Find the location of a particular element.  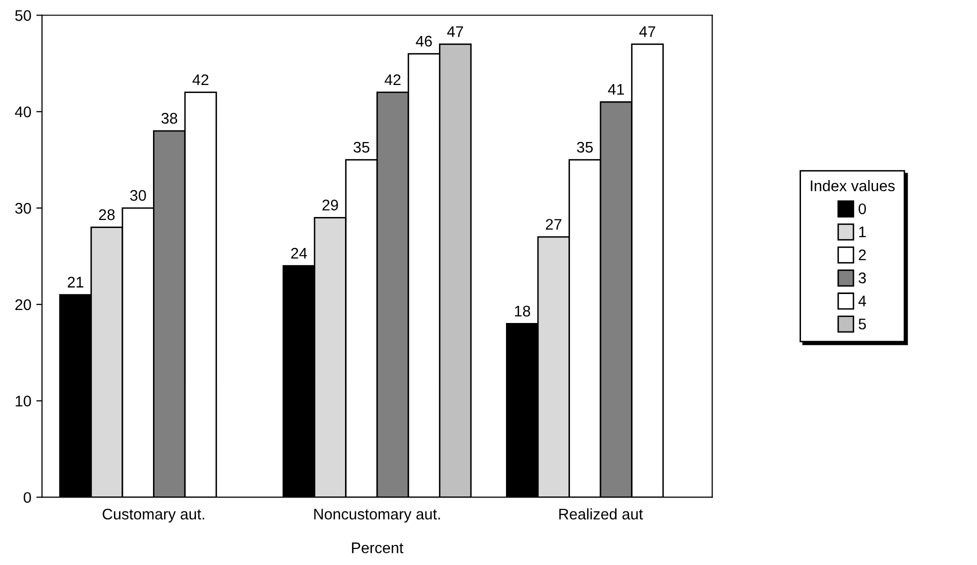

legend-label: 4 is located at coordinates (862, 301).